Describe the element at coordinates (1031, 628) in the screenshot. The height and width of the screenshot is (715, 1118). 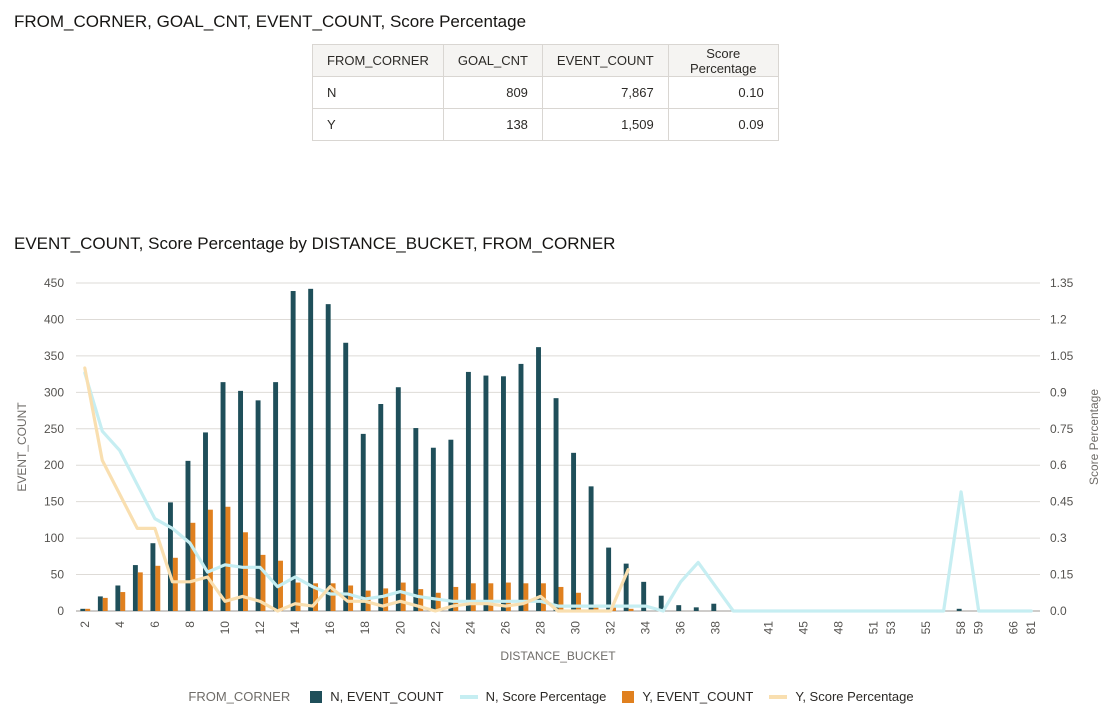
I see `x-tick-label: 81` at that location.